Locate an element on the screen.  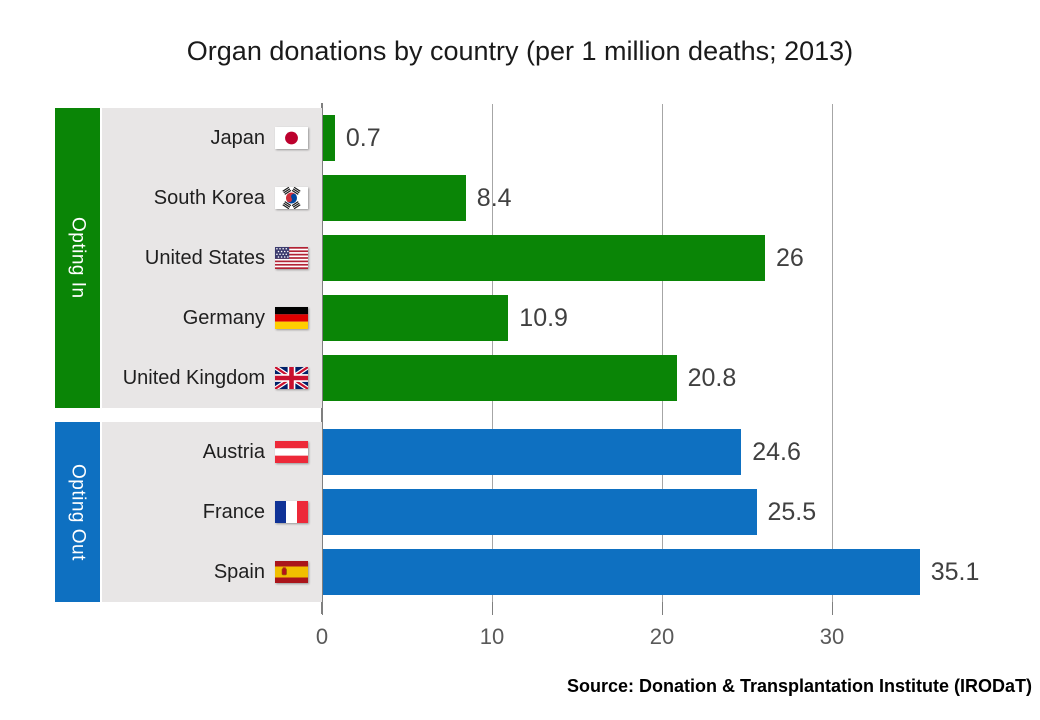
spain-flag-icon is located at coordinates (291, 572).